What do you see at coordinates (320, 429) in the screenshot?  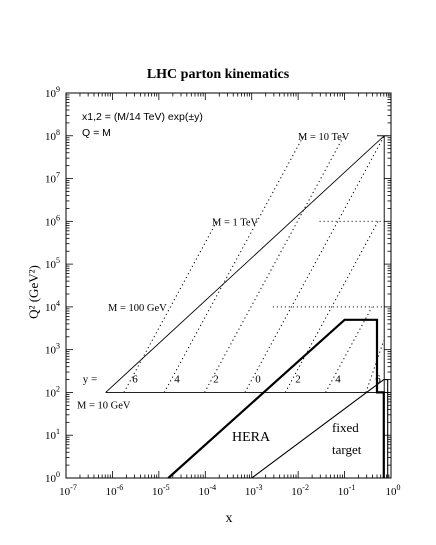 I see `fixed-target-region-boundary` at bounding box center [320, 429].